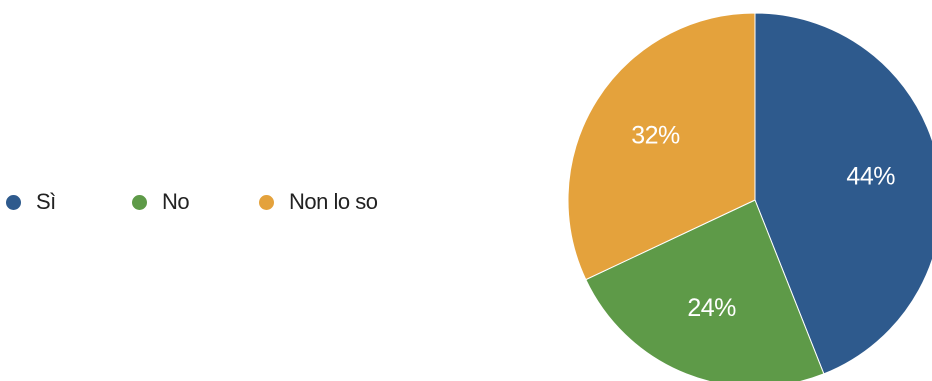 This screenshot has width=932, height=381. Describe the element at coordinates (31, 202) in the screenshot. I see `legend-item-si: Sì` at that location.